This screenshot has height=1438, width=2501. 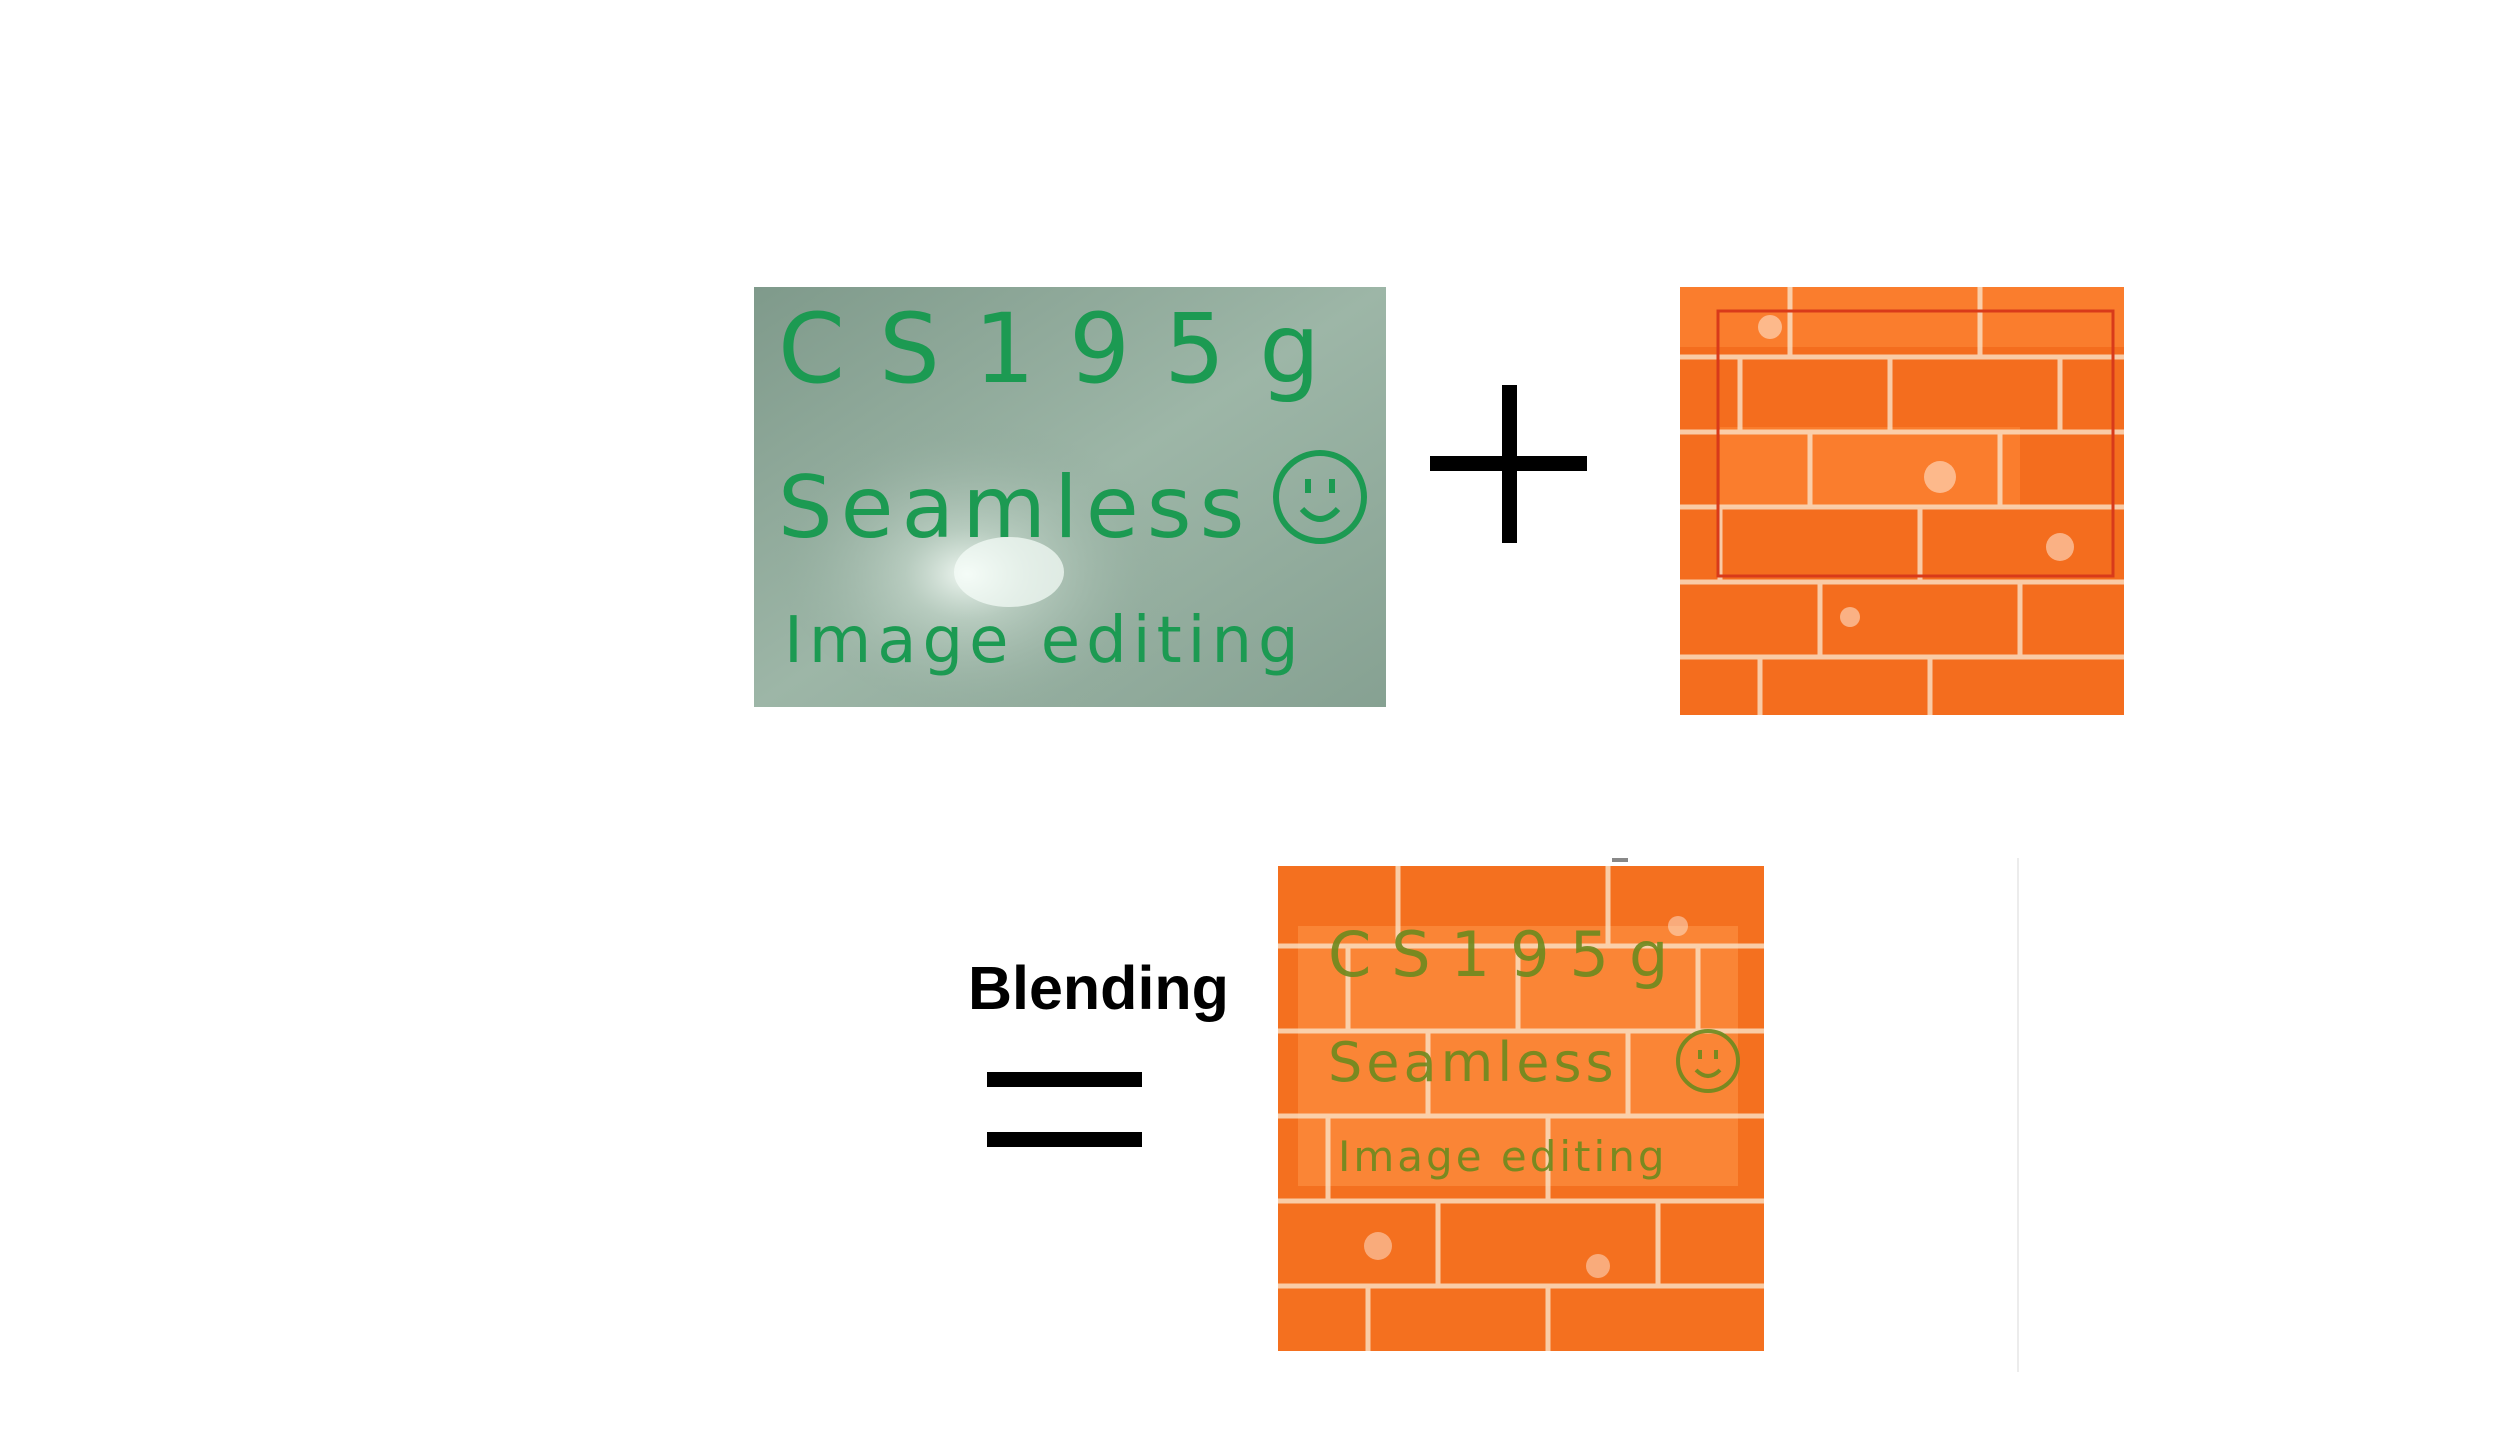 What do you see at coordinates (1473, 1062) in the screenshot?
I see `result-line-2: Seamless` at bounding box center [1473, 1062].